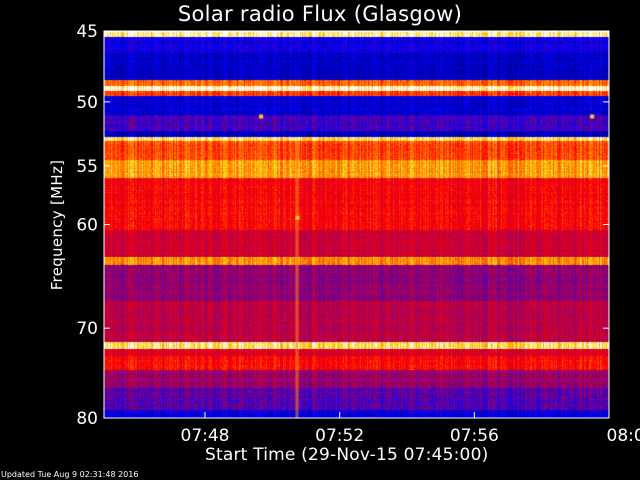 The image size is (640, 480). I want to click on updated-timestamp: Updated Tue Aug 9 02:31:48 2016, so click(70, 474).